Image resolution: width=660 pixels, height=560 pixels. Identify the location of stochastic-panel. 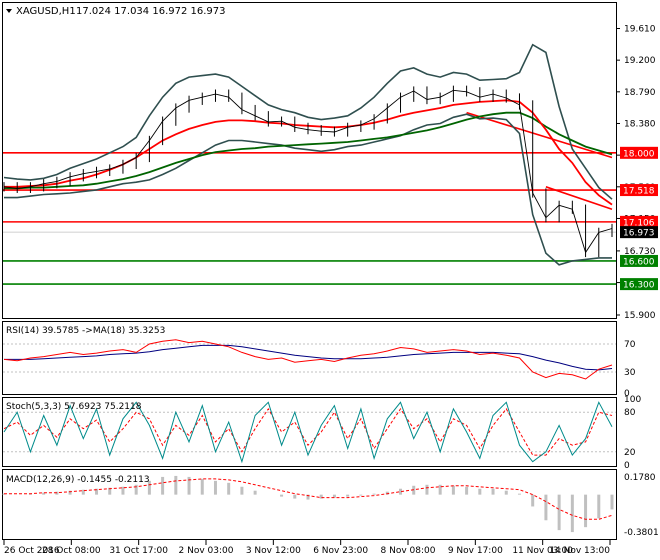
(309, 432).